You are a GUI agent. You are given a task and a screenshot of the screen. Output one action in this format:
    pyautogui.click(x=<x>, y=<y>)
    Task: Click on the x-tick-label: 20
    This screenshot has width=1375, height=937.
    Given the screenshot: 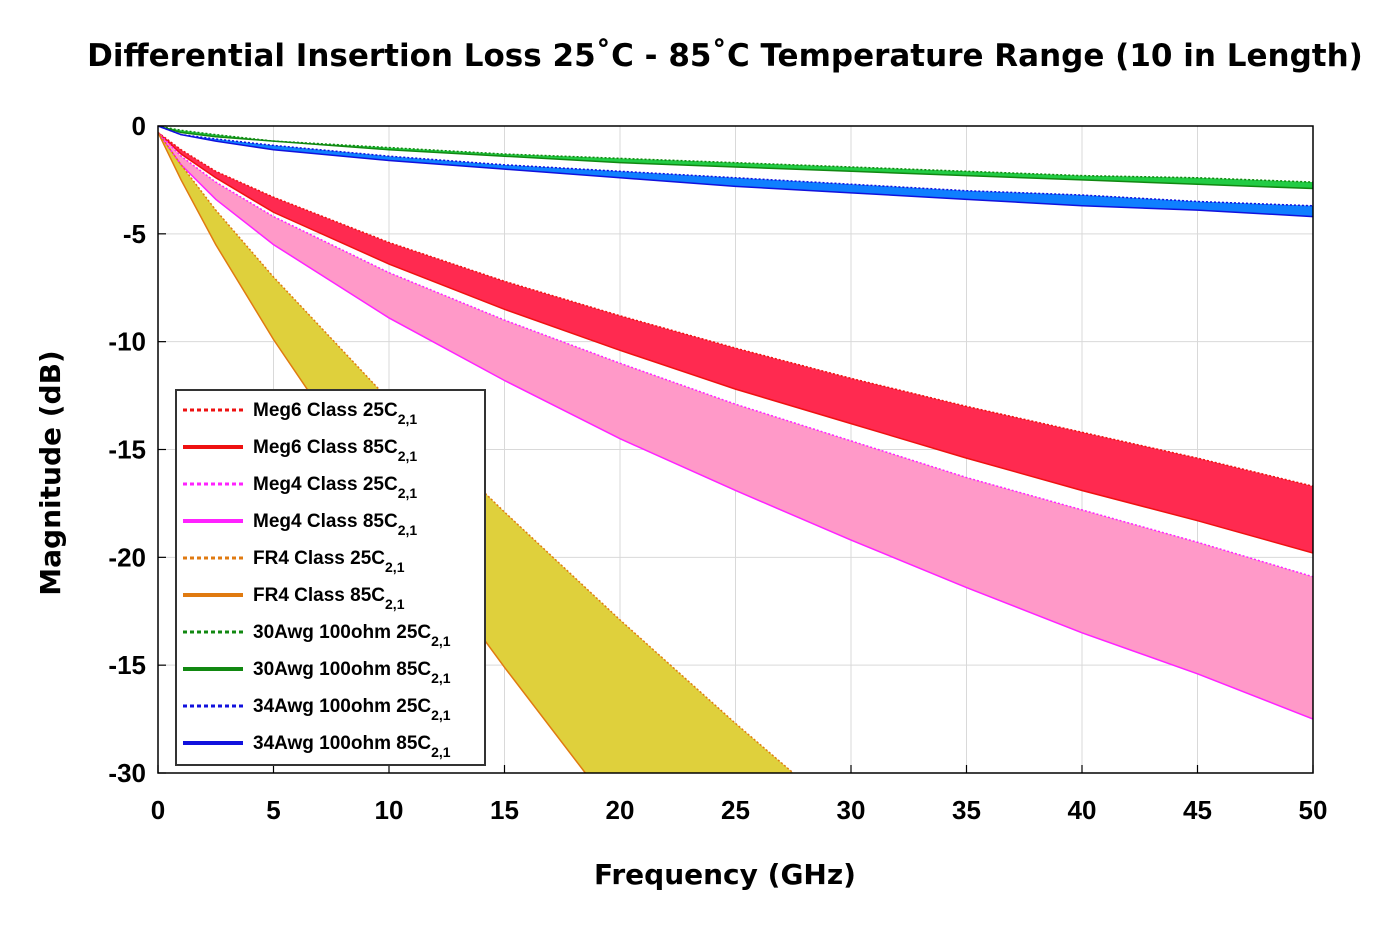 What is the action you would take?
    pyautogui.click(x=620, y=810)
    